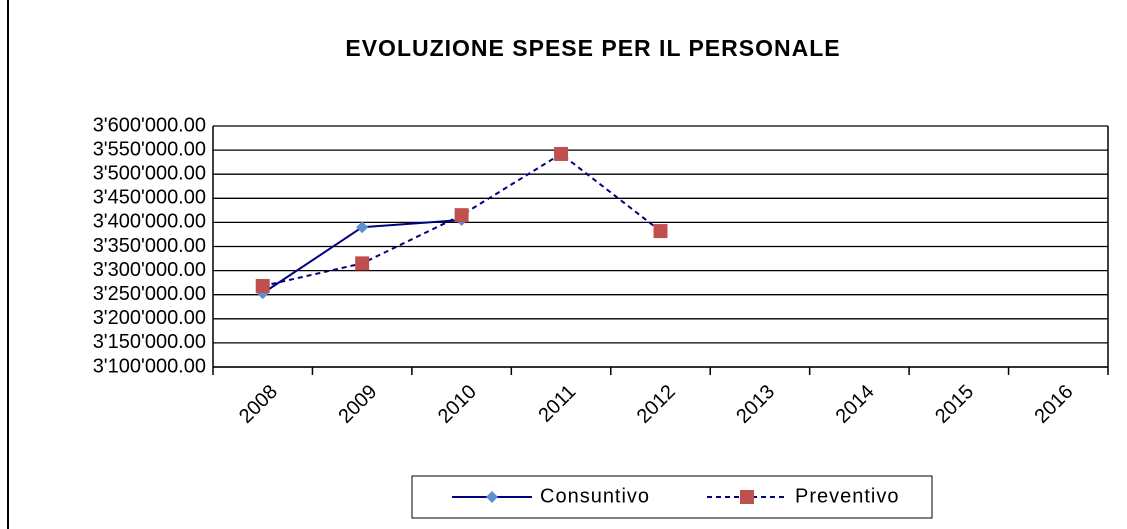 The image size is (1127, 529). I want to click on y-tick-label: 3'400'000.00, so click(149, 222).